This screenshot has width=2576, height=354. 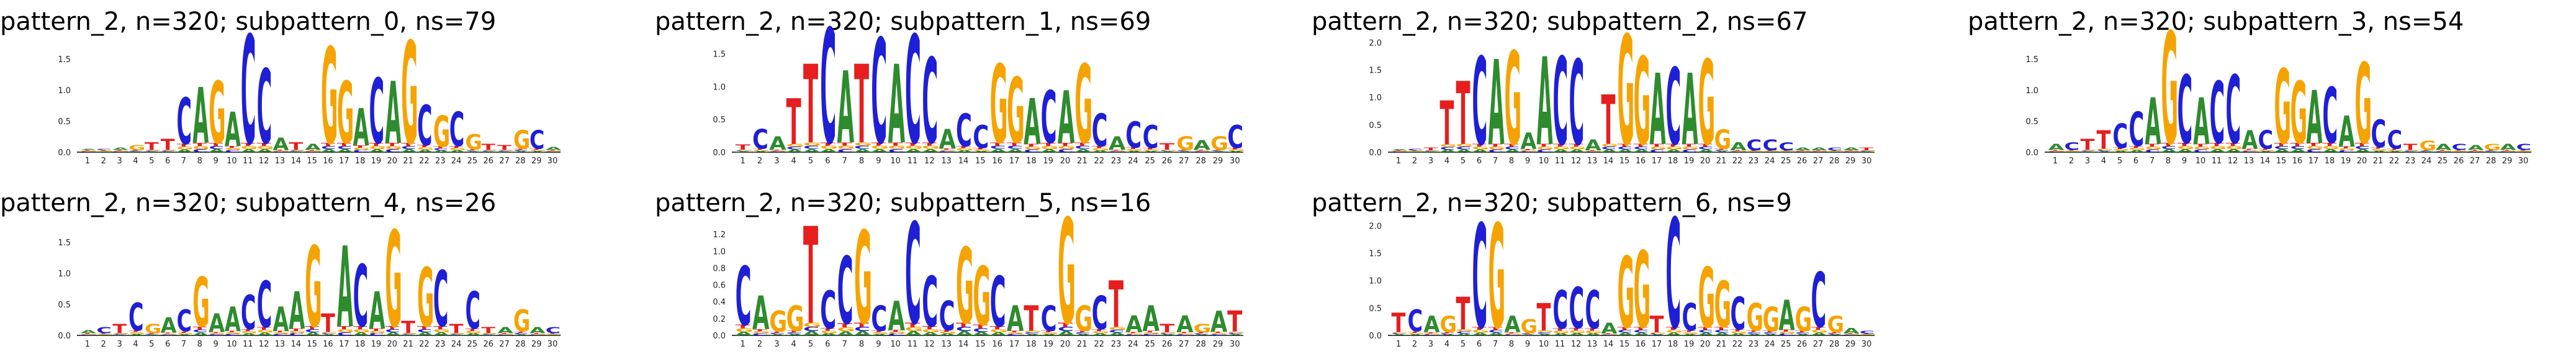 What do you see at coordinates (1218, 344) in the screenshot?
I see `x-tick-label: 29` at bounding box center [1218, 344].